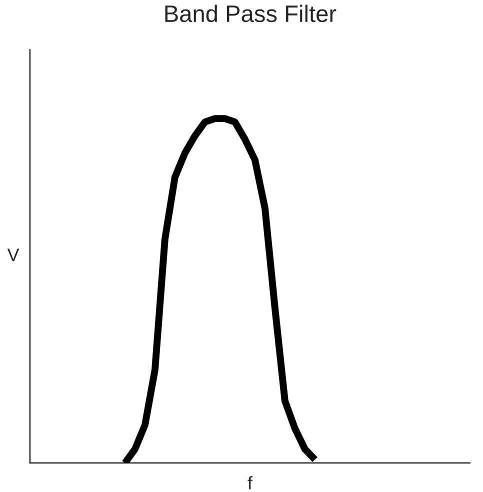  I want to click on chart-title: Band Pass Filter, so click(250, 13).